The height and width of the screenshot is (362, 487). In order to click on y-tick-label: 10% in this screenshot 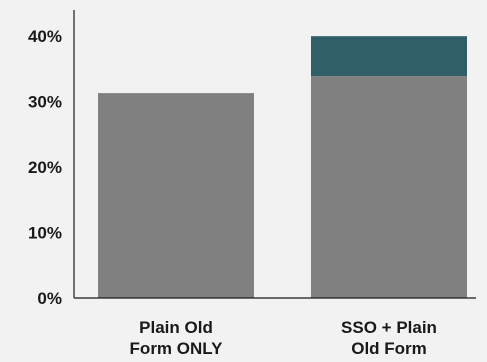, I will do `click(45, 233)`.